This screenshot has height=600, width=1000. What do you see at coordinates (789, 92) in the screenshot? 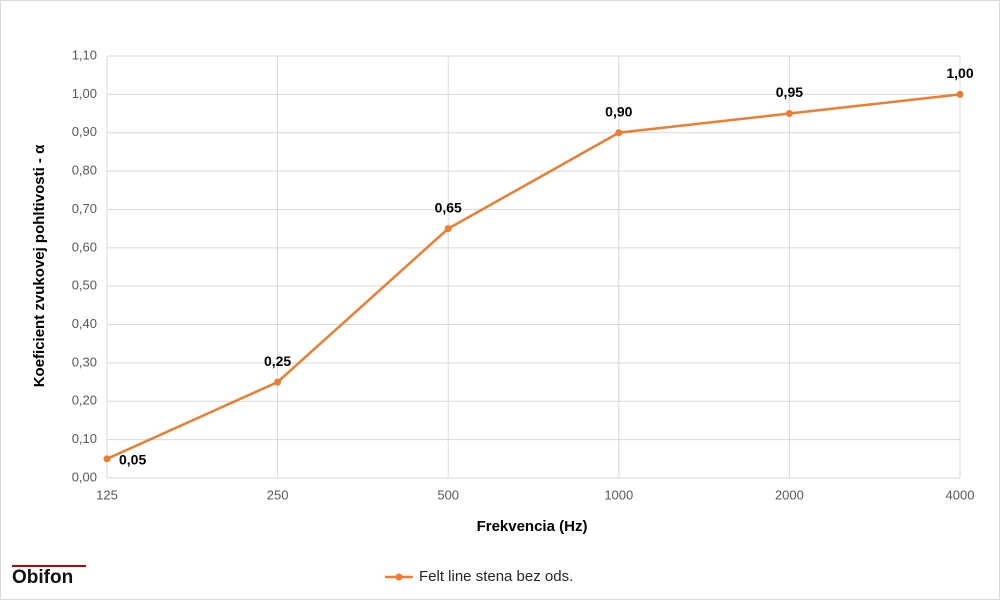
I see `data-label: 0,95` at bounding box center [789, 92].